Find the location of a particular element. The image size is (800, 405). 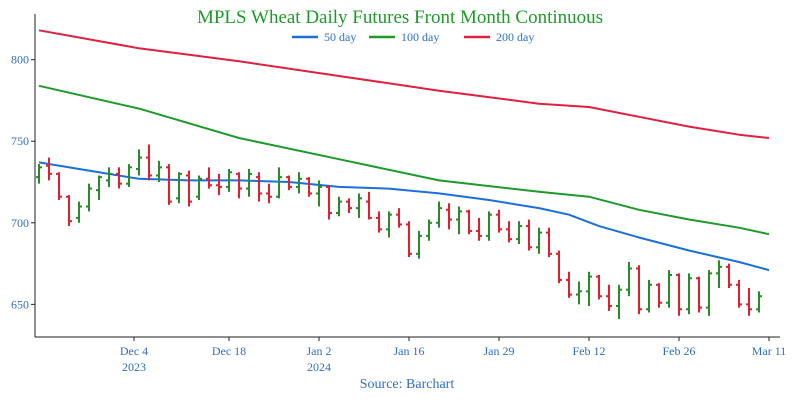

y-tick-label: 700 is located at coordinates (20, 223).